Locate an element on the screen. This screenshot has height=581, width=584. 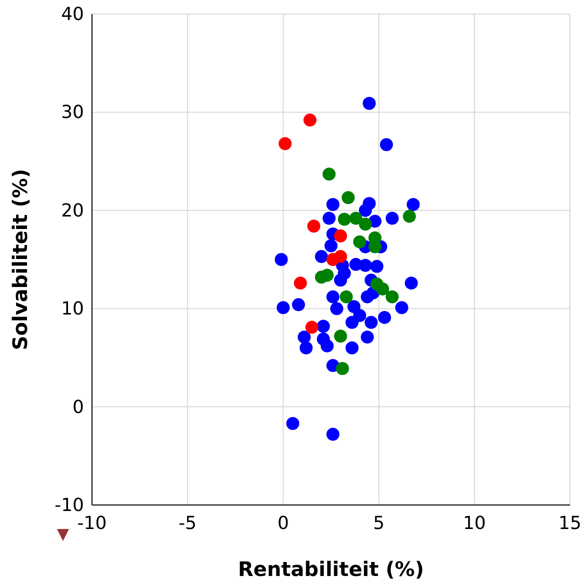
x-tick-label: -5 is located at coordinates (187, 523).